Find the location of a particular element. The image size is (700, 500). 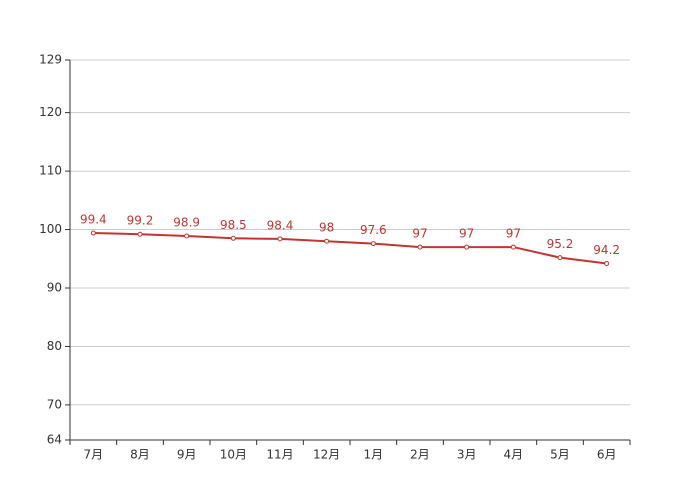

data-label: 98.5 is located at coordinates (233, 225).